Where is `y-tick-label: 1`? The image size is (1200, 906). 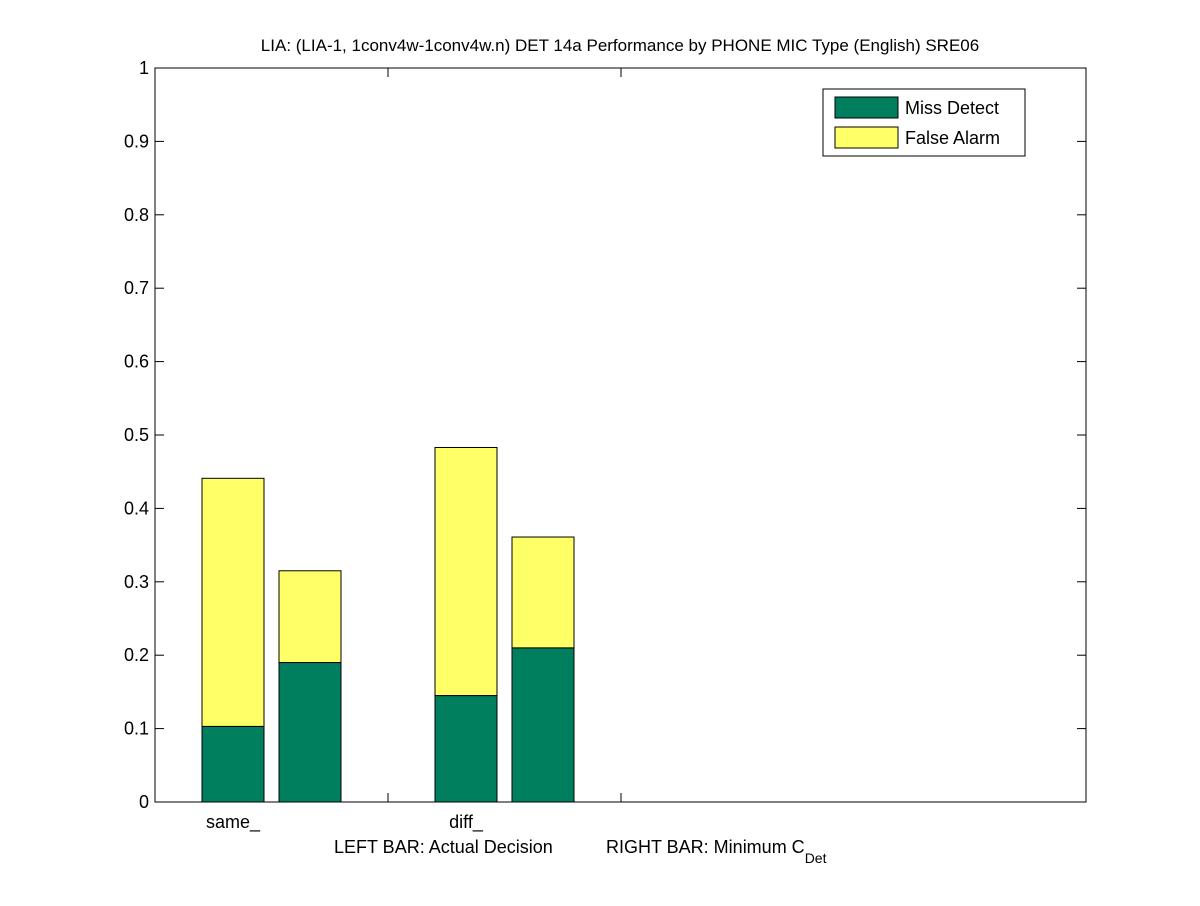
y-tick-label: 1 is located at coordinates (144, 68).